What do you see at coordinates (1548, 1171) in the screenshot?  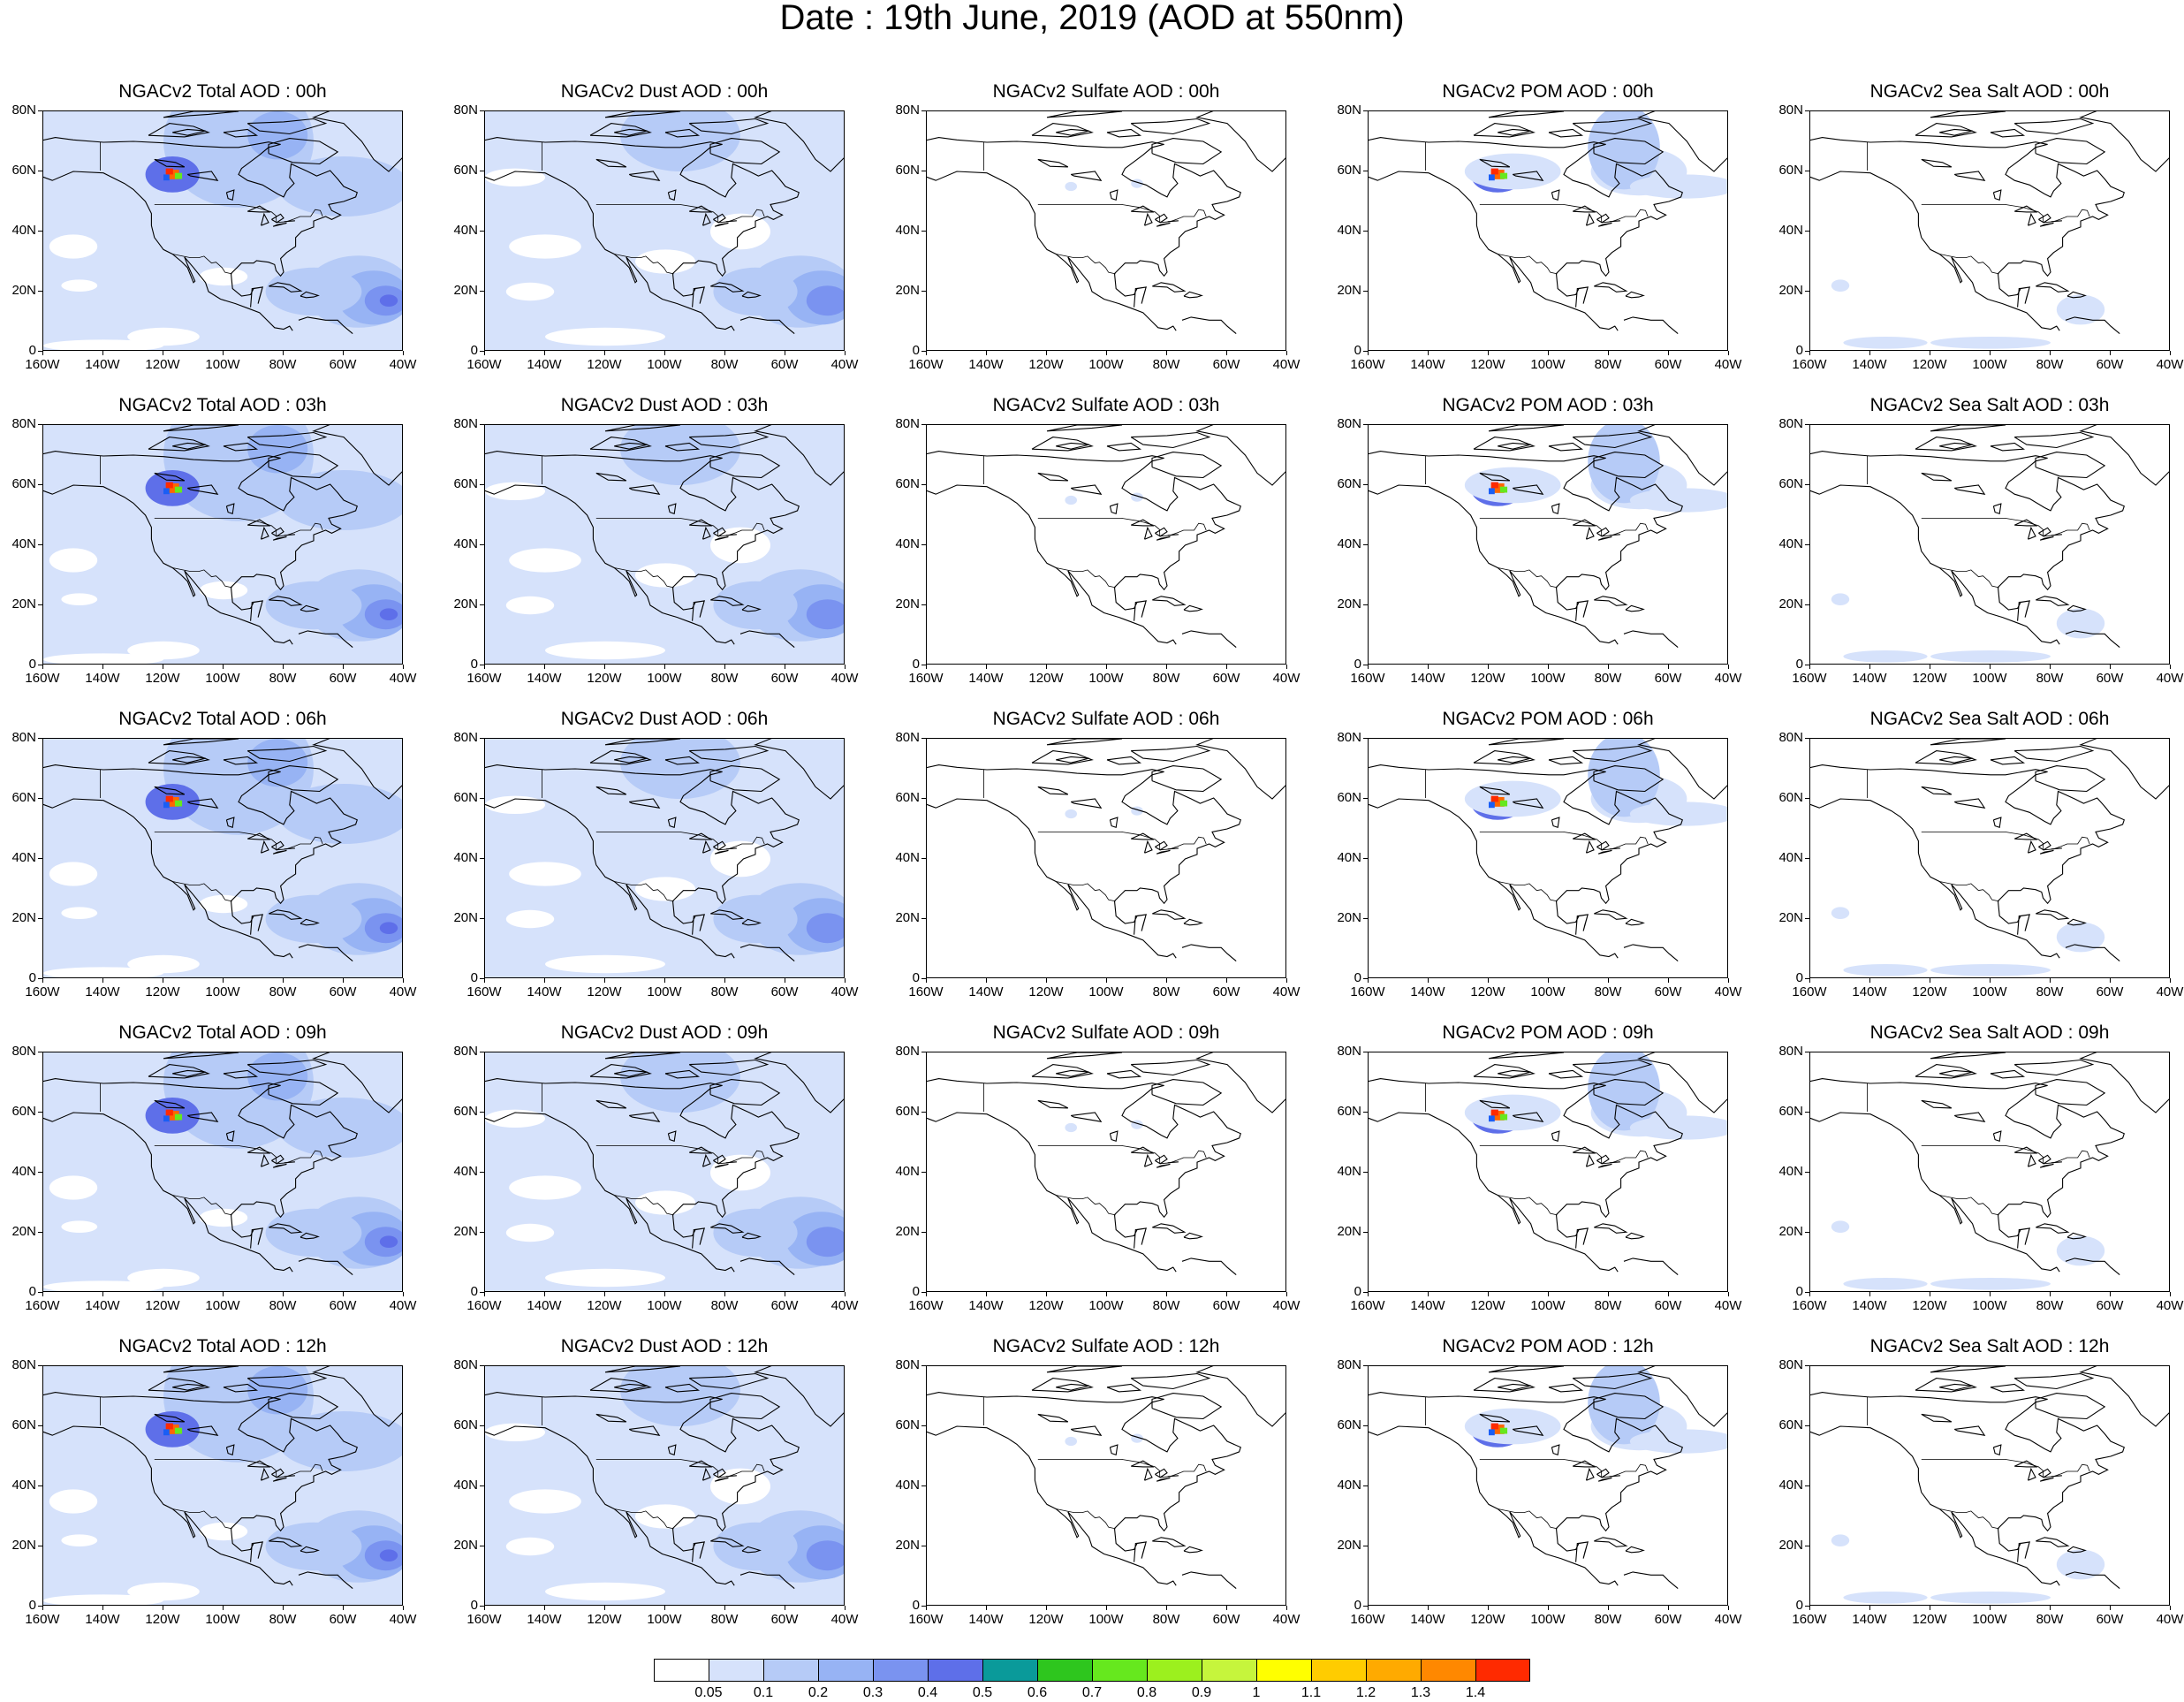 I see `map-canvas` at bounding box center [1548, 1171].